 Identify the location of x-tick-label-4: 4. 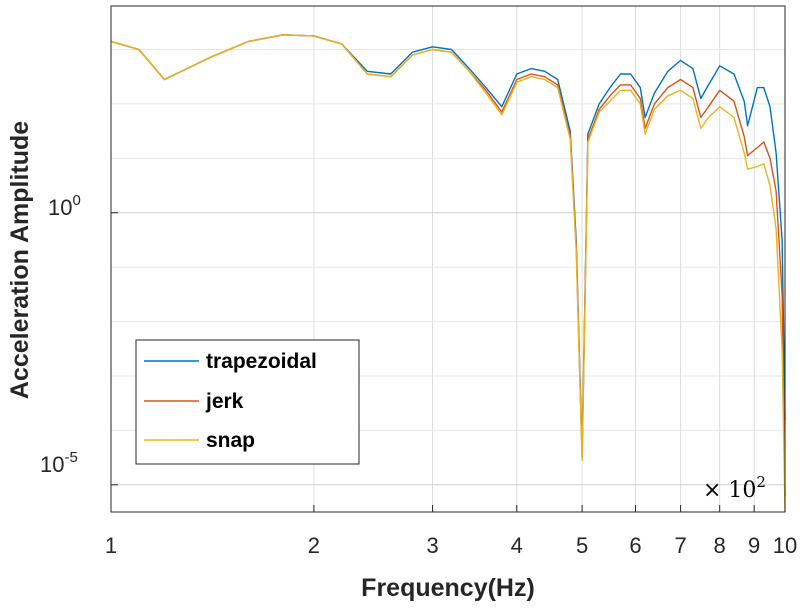
(517, 545).